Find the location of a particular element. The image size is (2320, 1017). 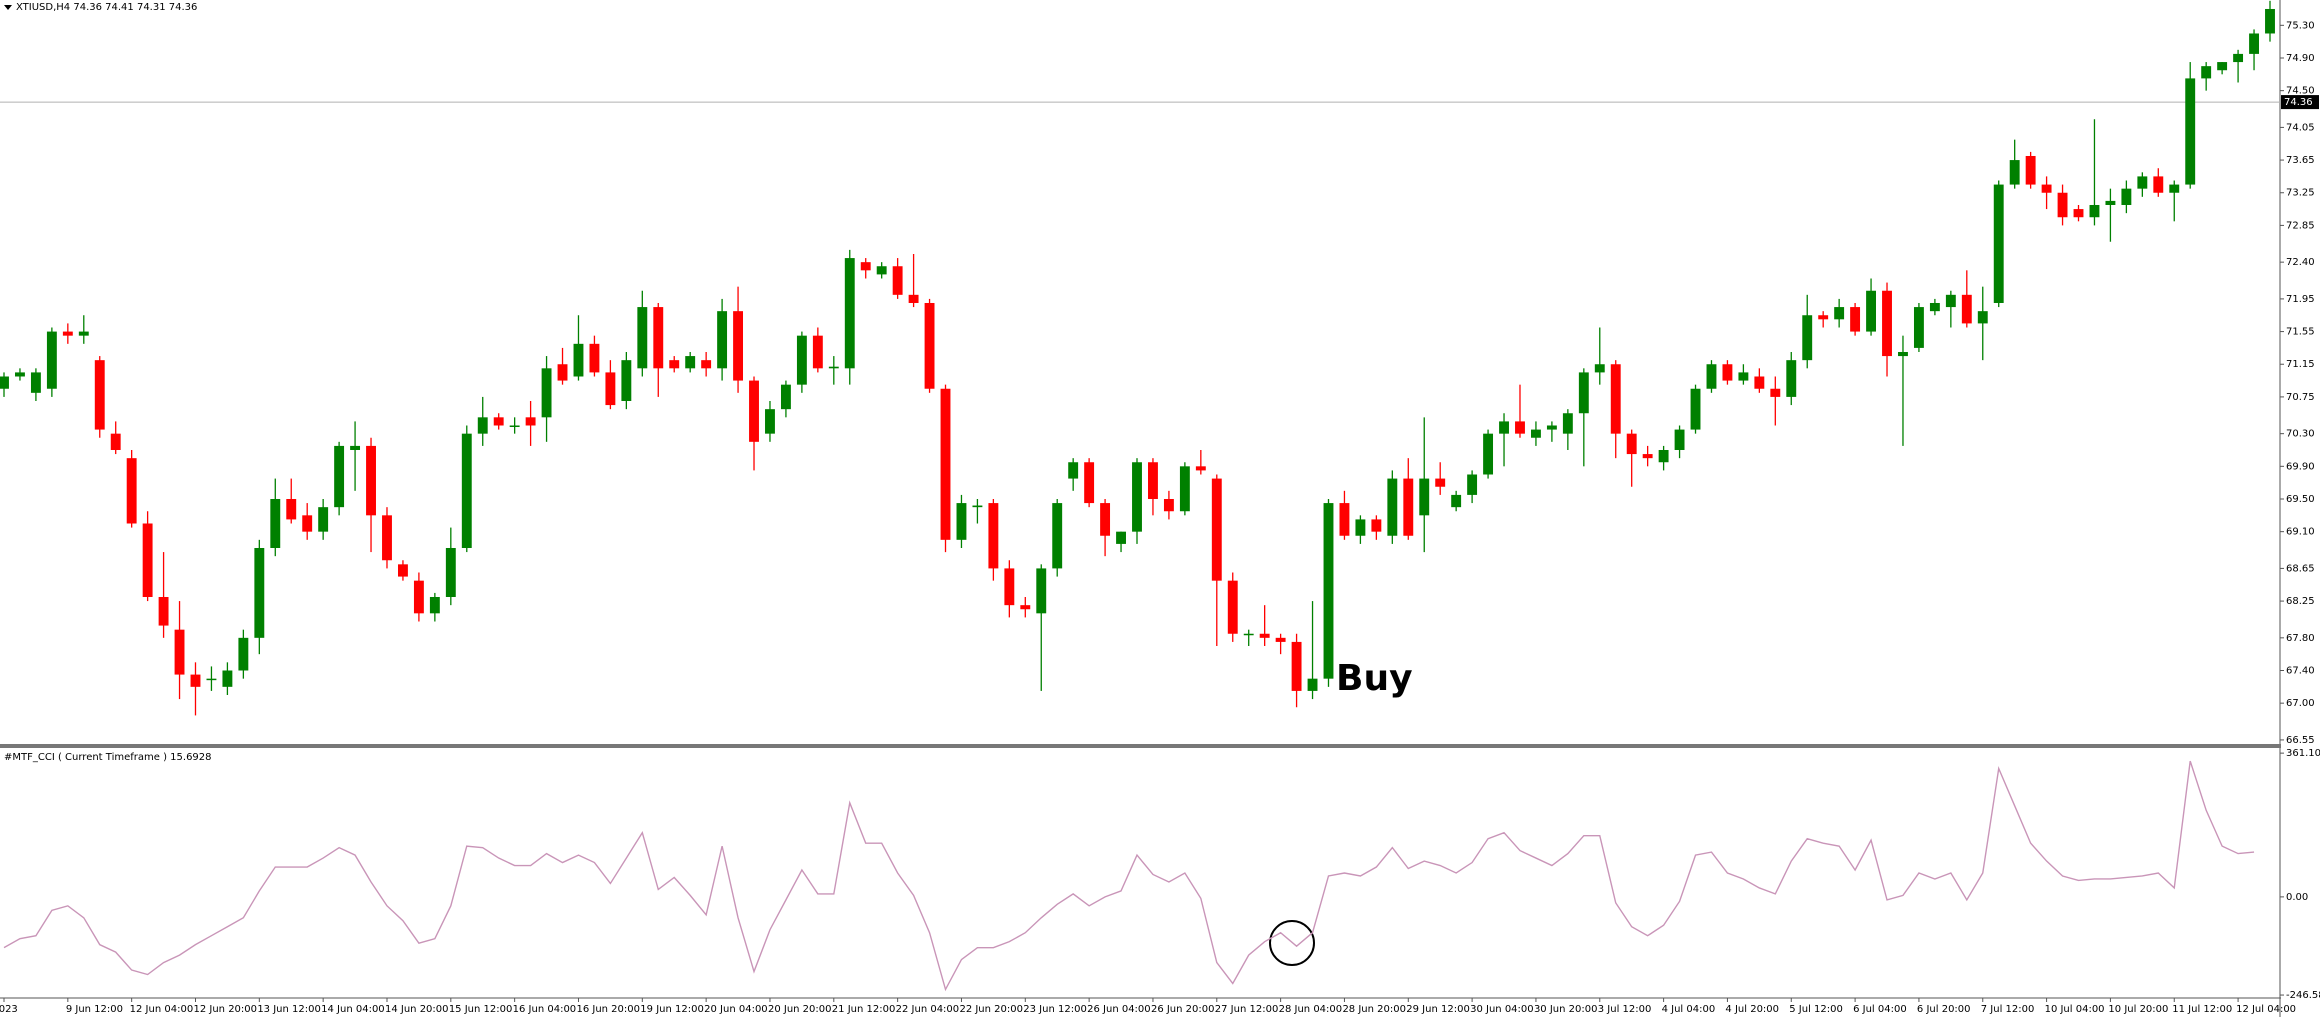

x-tick-label: 26 Jun 04:00 is located at coordinates (1119, 1009).